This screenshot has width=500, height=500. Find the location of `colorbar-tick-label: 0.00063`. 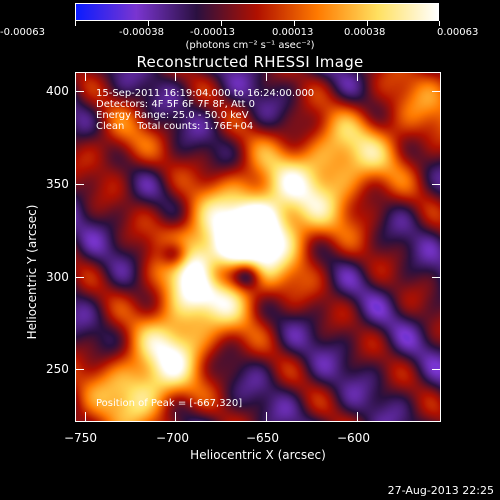

colorbar-tick-label: 0.00063 is located at coordinates (458, 32).